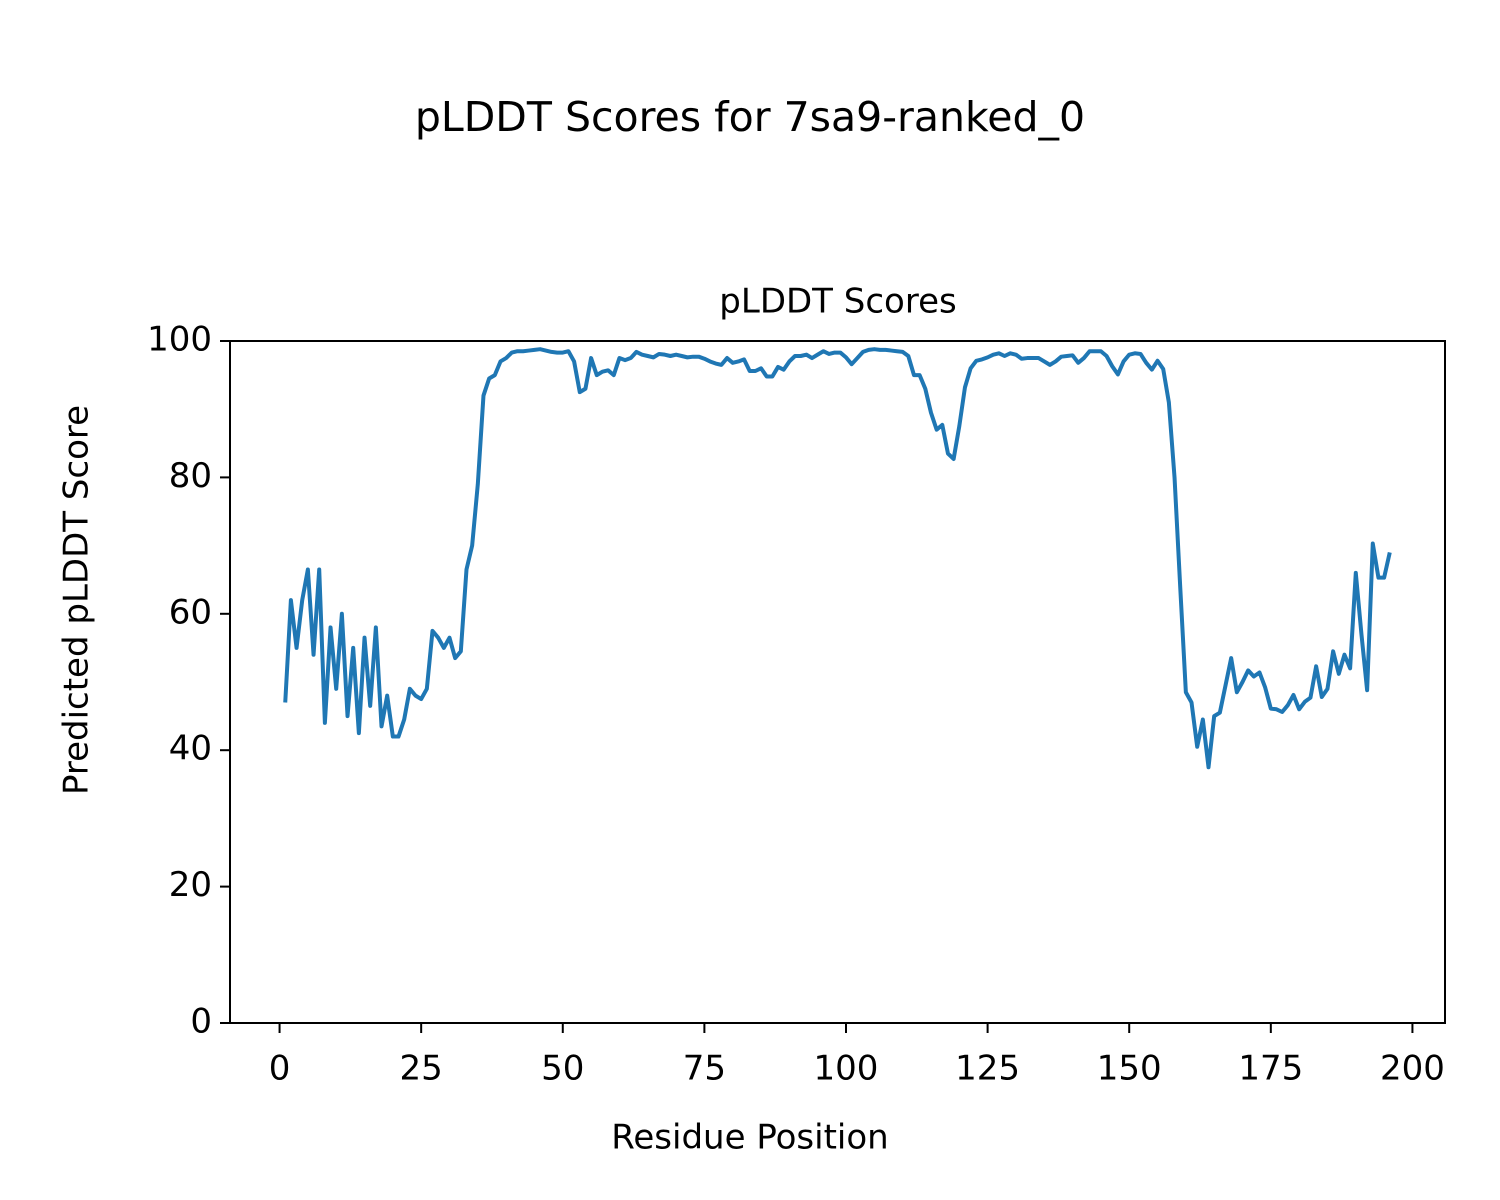 The width and height of the screenshot is (1500, 1200). What do you see at coordinates (837, 302) in the screenshot?
I see `axes-title: pLDDT Scores` at bounding box center [837, 302].